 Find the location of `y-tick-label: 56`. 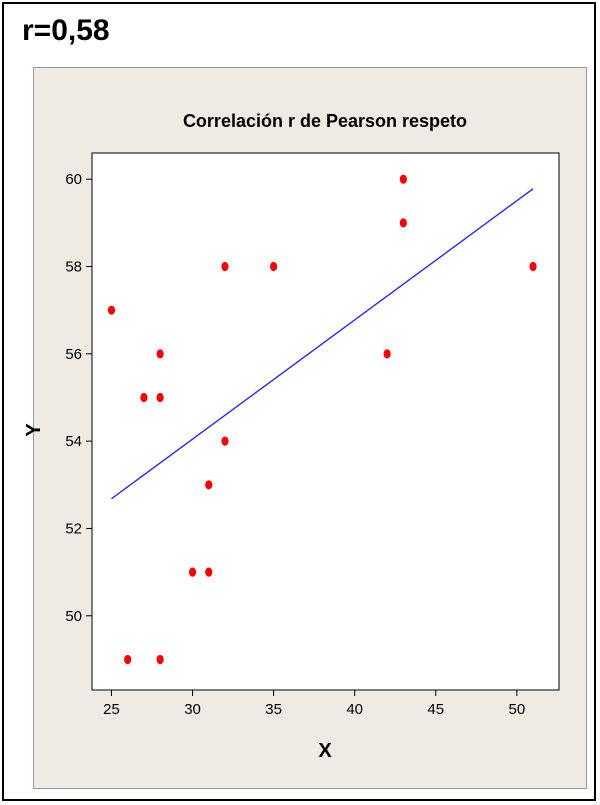

y-tick-label: 56 is located at coordinates (73, 354).